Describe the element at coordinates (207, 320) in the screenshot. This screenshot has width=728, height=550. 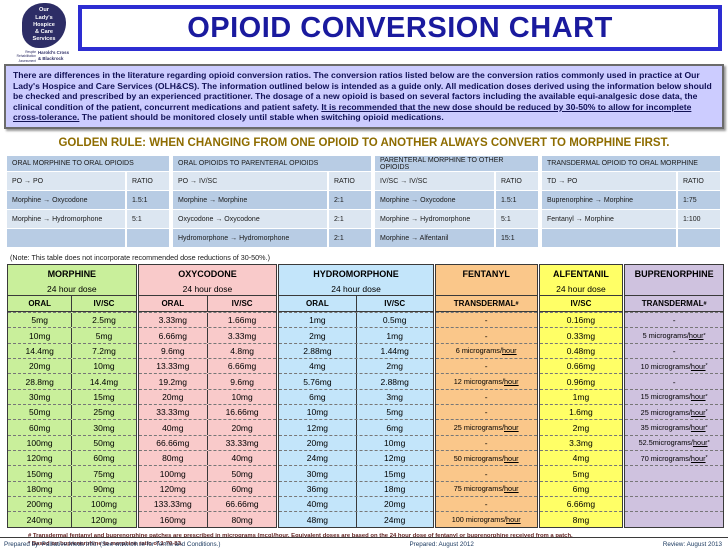
I see `dose-row: 3.33mg 1.66mg` at that location.